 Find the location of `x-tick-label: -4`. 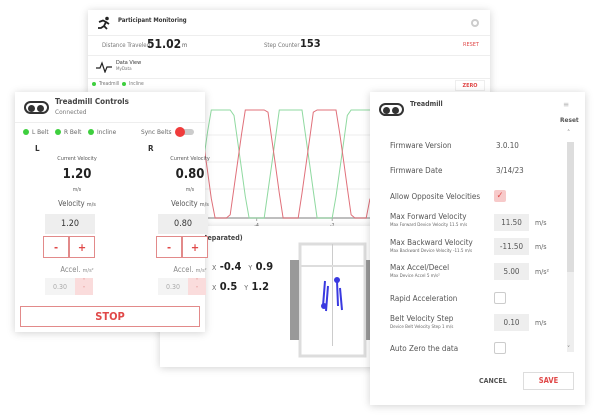

x-tick-label: -4 is located at coordinates (256, 225).